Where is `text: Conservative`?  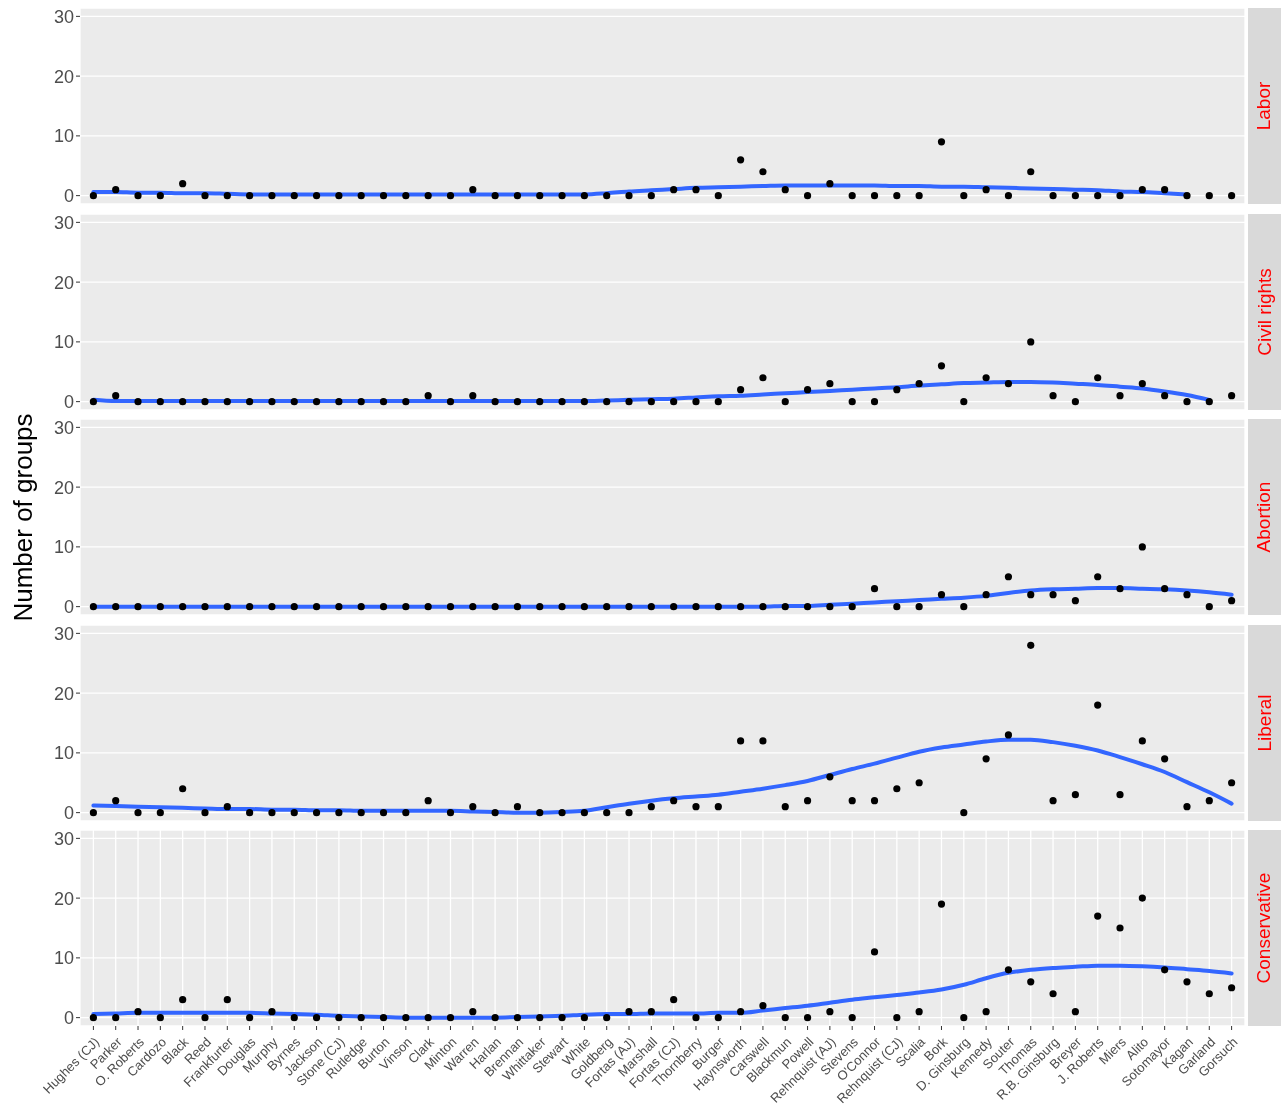 text: Conservative is located at coordinates (1264, 928).